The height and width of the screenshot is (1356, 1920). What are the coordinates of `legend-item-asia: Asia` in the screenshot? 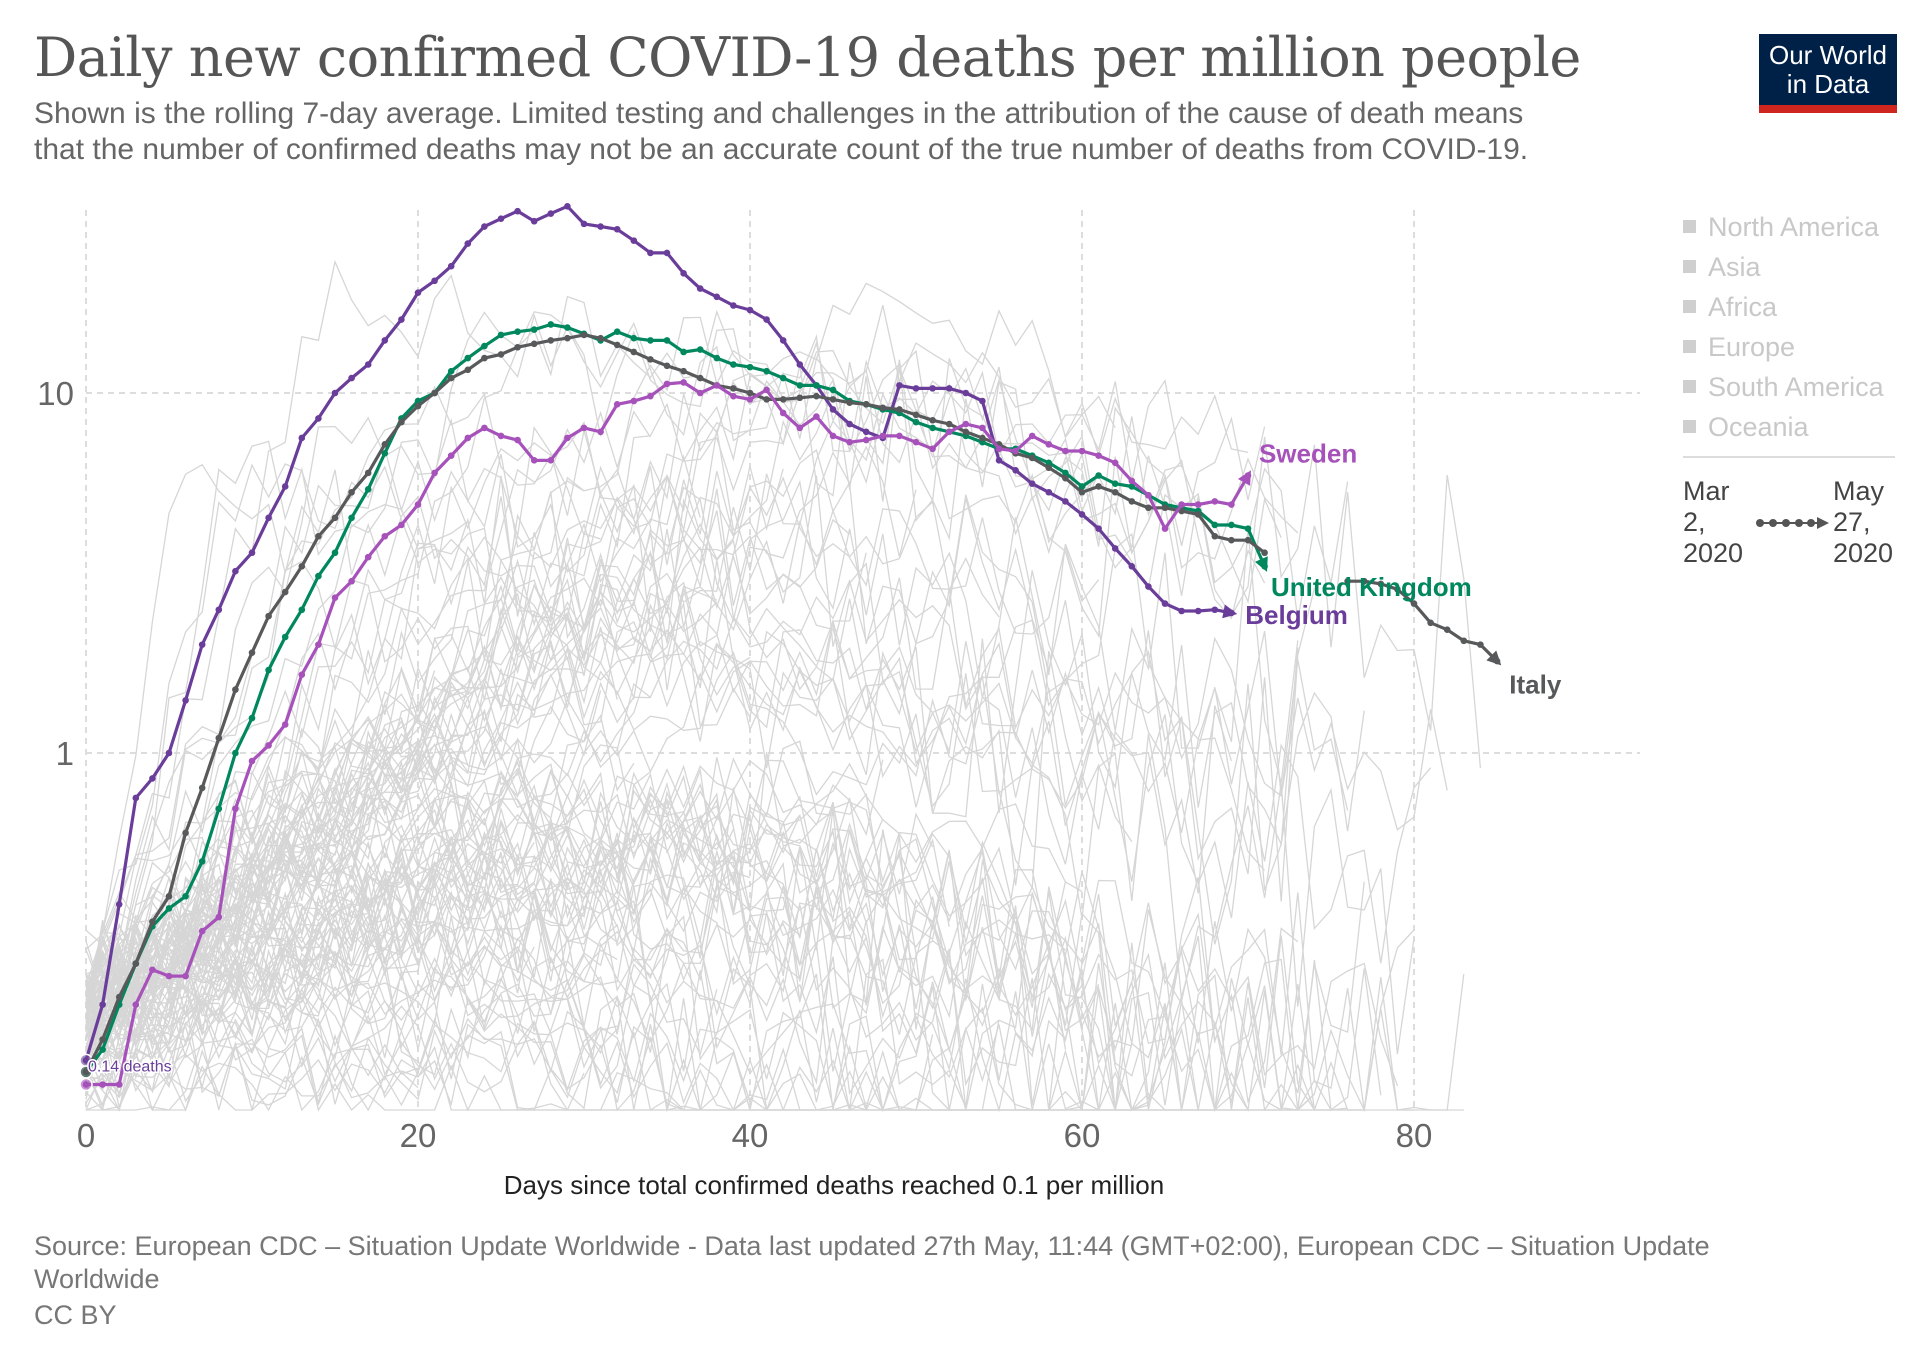 It's located at (1722, 267).